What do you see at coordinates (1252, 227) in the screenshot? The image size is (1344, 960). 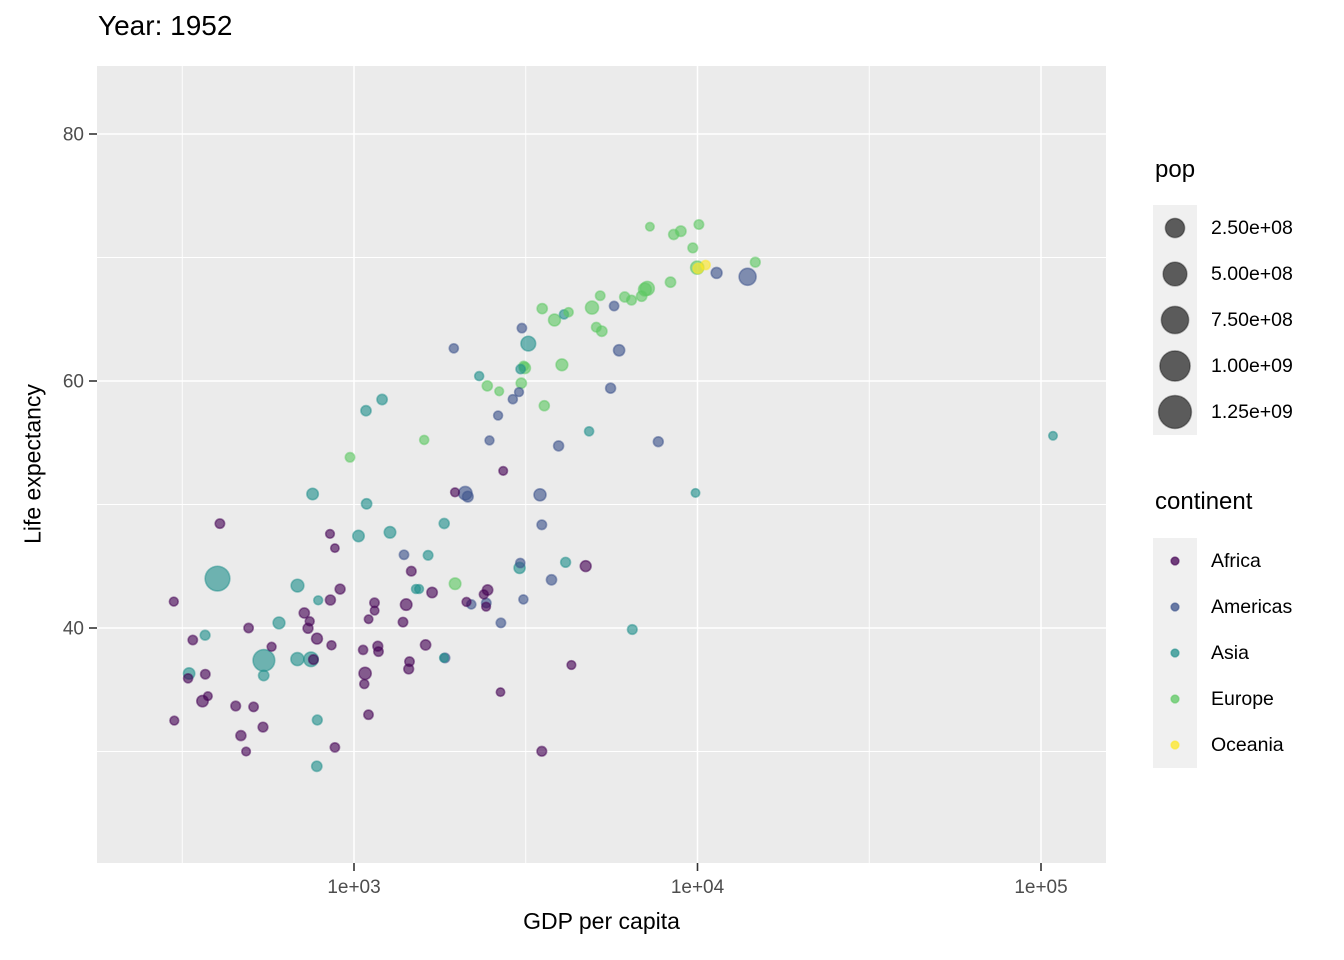 I see `size-legend-label: 2.50e+08` at bounding box center [1252, 227].